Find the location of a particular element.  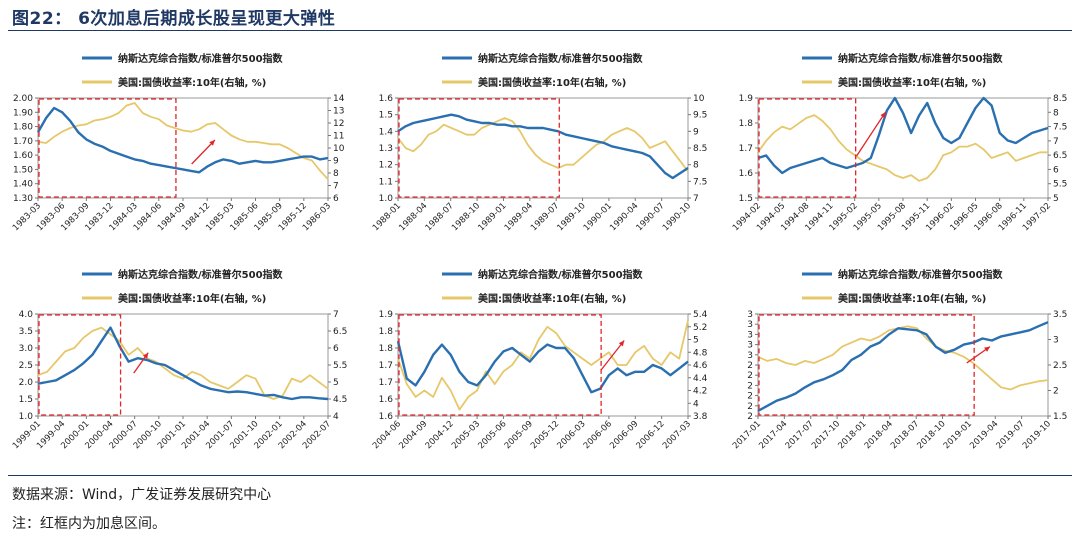

right-axis-tick-label: 3 is located at coordinates (1056, 341).